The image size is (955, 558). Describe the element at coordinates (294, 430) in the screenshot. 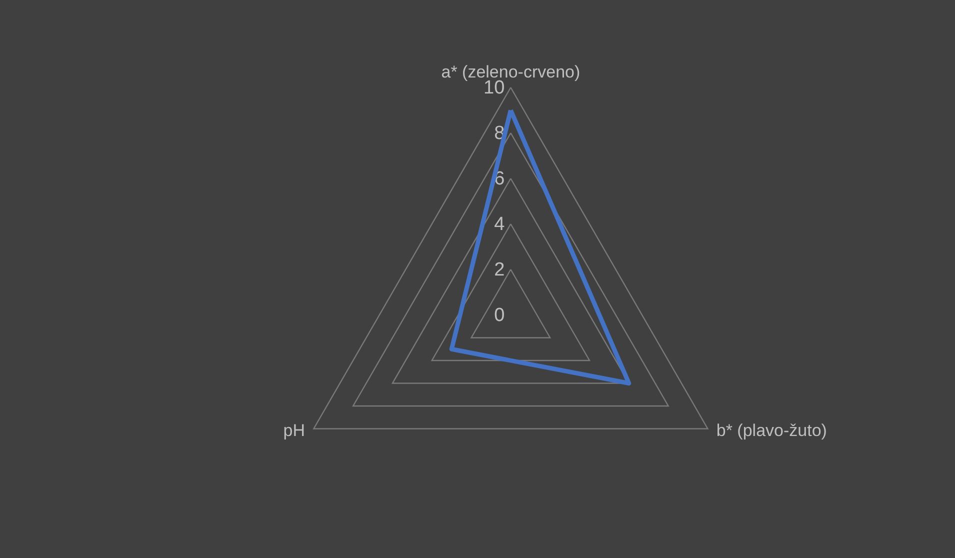

I see `spoke-label: pH` at that location.